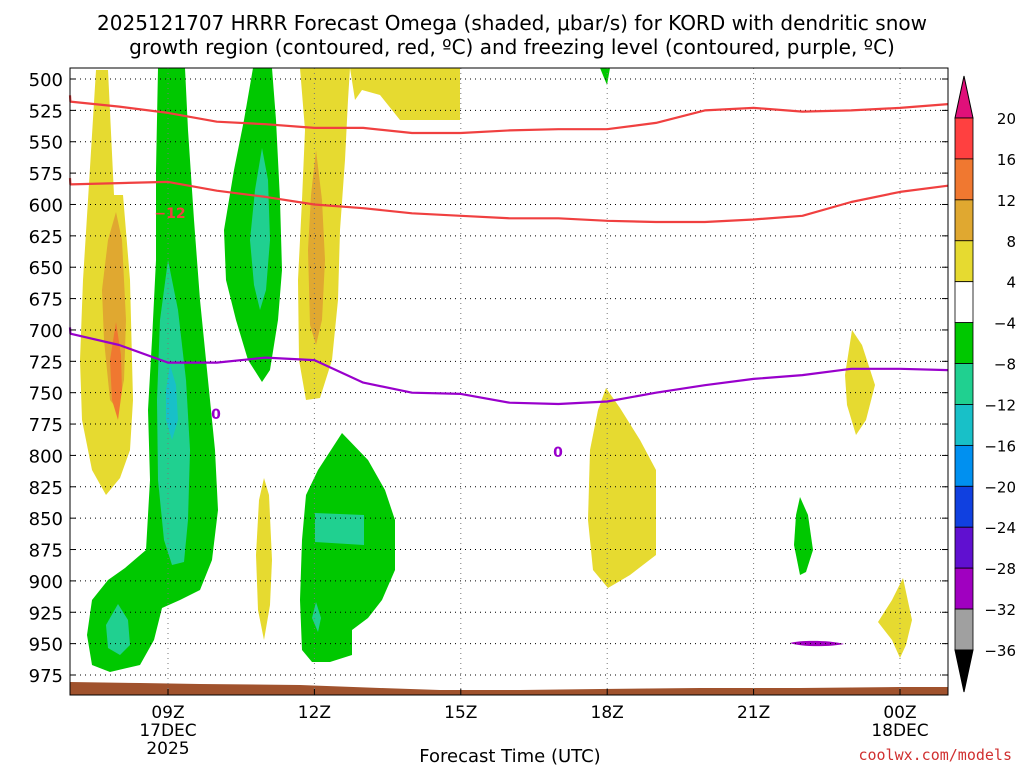 This screenshot has height=768, width=1024. I want to click on y-tick-label: 725, so click(46, 362).